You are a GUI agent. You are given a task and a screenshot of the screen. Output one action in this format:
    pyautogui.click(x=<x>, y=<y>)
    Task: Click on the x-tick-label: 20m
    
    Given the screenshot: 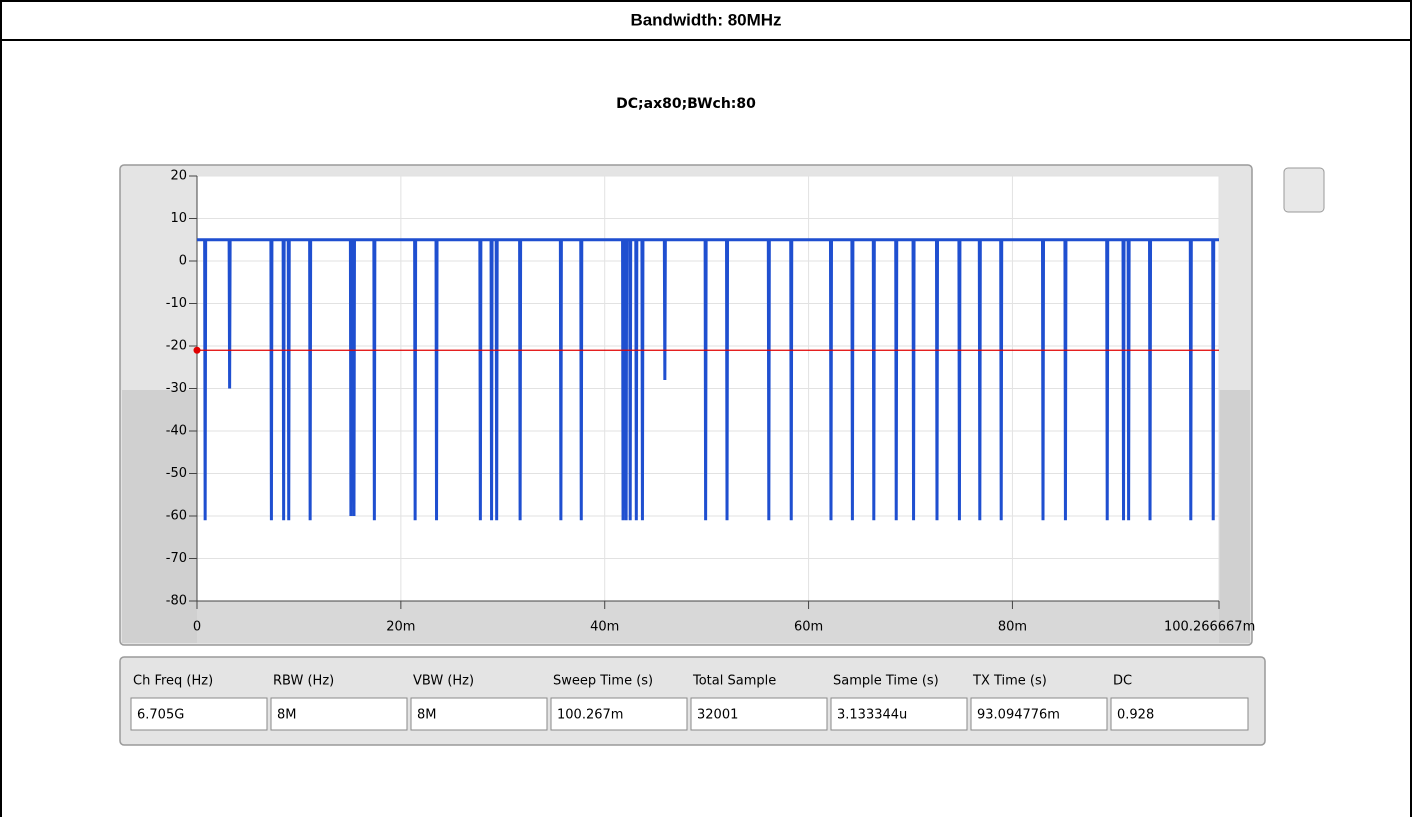 What is the action you would take?
    pyautogui.click(x=400, y=627)
    